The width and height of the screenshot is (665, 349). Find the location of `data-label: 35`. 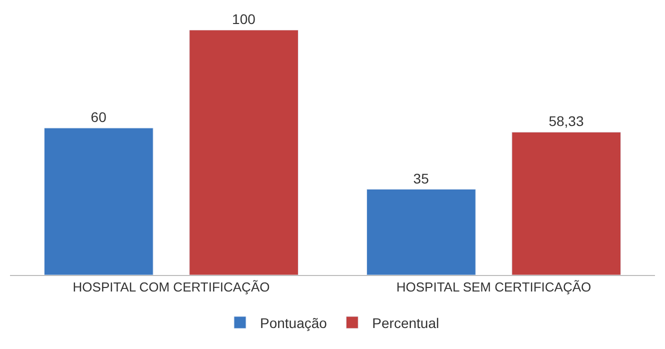

data-label: 35 is located at coordinates (421, 178).